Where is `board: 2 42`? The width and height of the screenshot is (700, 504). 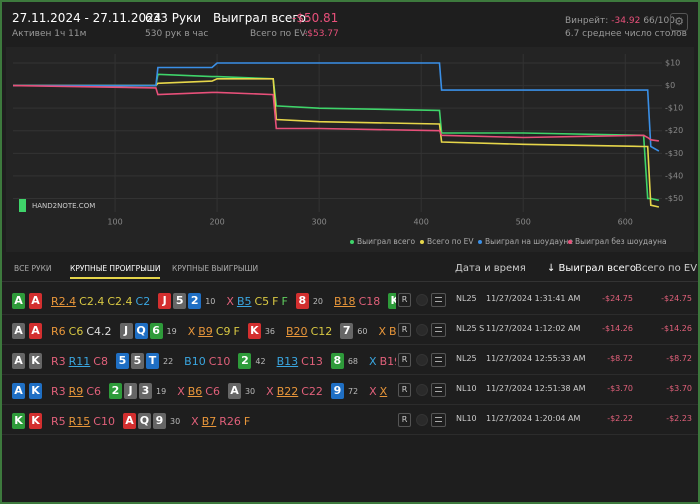
board: 2 42 is located at coordinates (253, 361).